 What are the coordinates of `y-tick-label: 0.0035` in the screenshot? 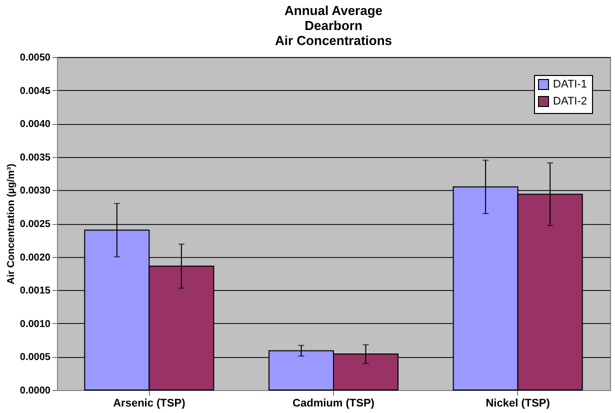 It's located at (35, 158).